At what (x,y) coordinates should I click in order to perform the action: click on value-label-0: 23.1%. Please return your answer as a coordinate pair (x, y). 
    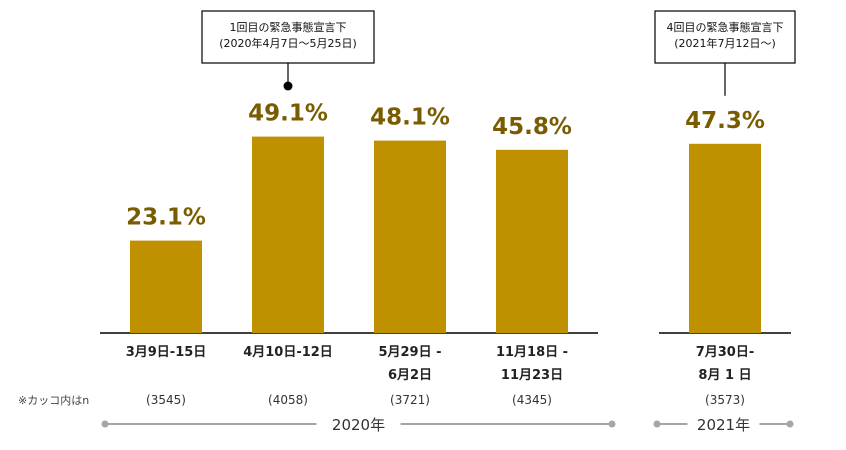
    Looking at the image, I should click on (166, 218).